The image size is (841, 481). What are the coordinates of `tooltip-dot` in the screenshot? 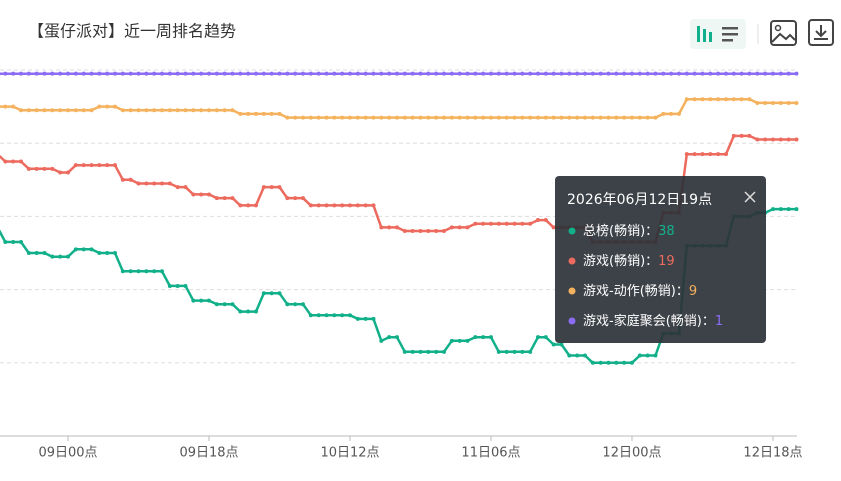 It's located at (572, 291).